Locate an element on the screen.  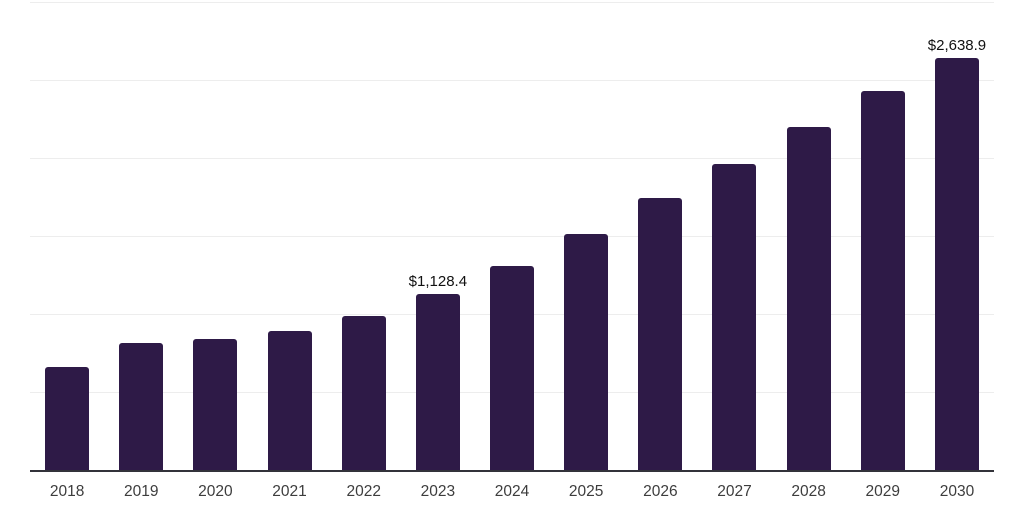
x-axis-label-2018: 2018 is located at coordinates (67, 491).